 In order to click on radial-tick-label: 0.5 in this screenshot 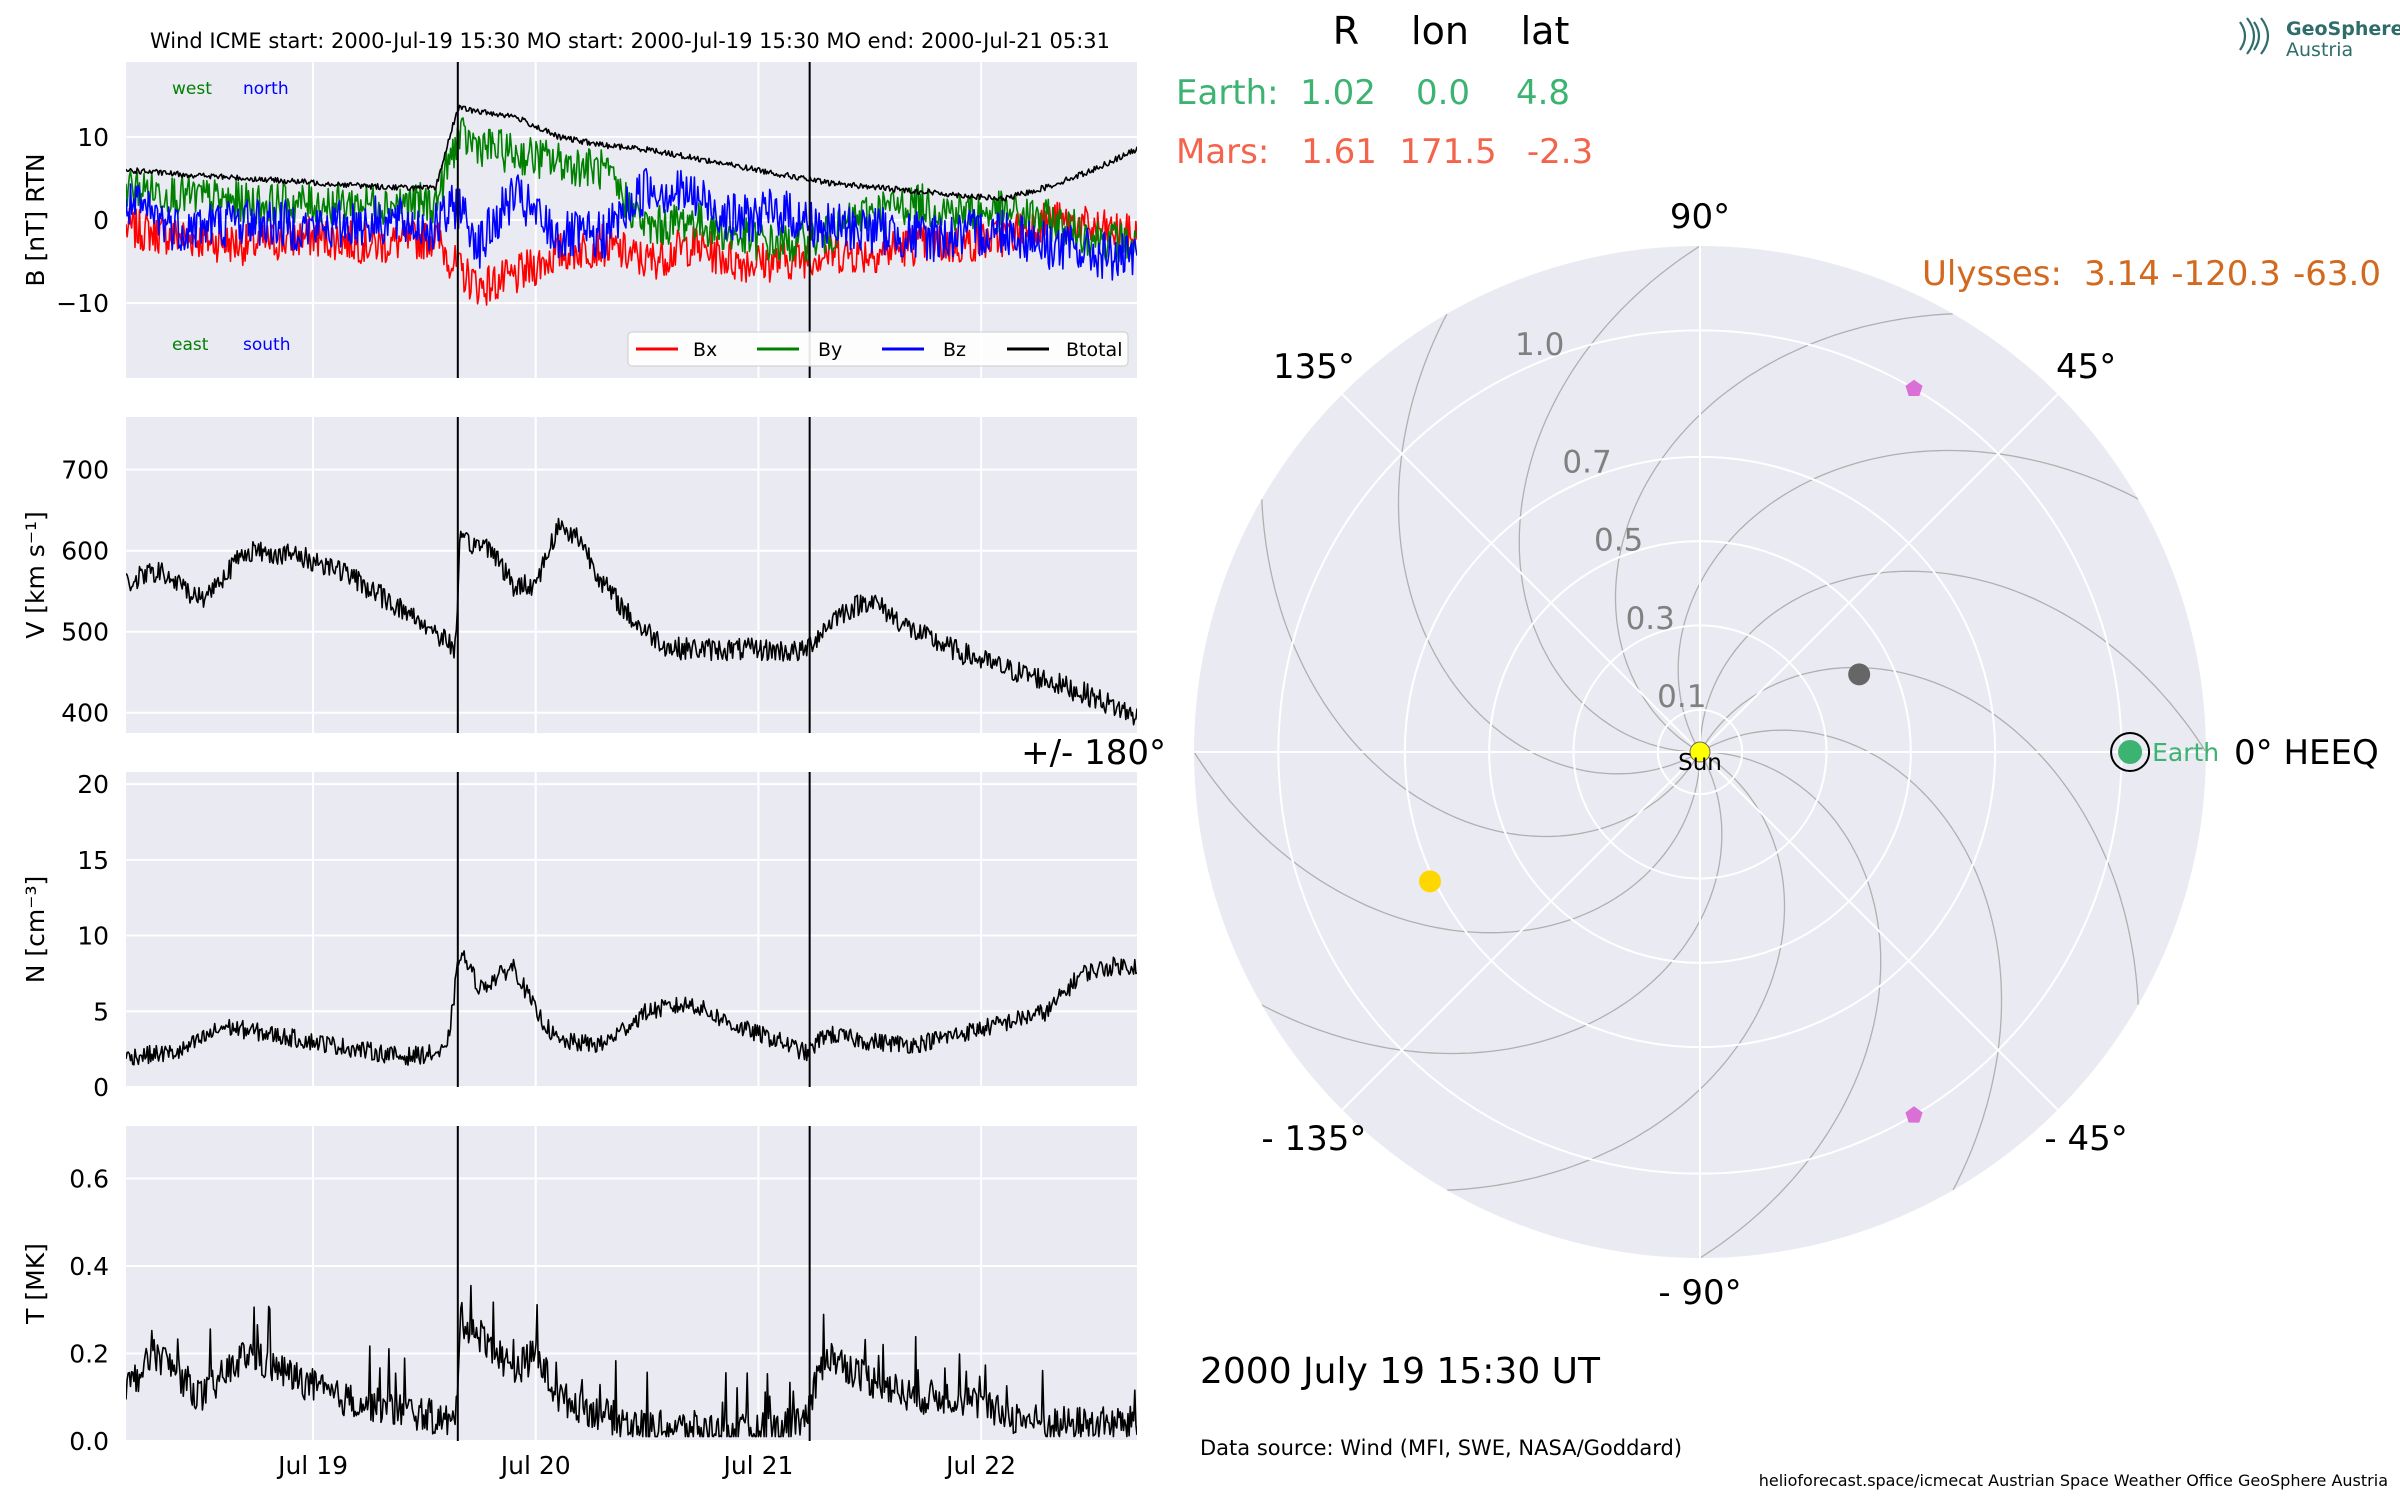, I will do `click(1618, 541)`.